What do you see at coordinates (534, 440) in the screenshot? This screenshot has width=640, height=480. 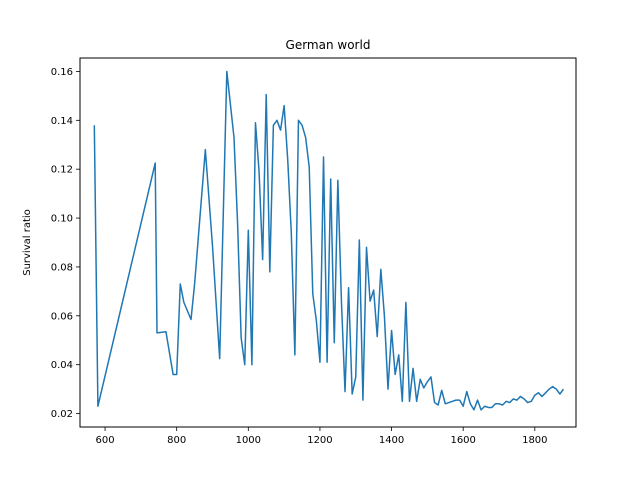 I see `x-tick-label: 1800` at bounding box center [534, 440].